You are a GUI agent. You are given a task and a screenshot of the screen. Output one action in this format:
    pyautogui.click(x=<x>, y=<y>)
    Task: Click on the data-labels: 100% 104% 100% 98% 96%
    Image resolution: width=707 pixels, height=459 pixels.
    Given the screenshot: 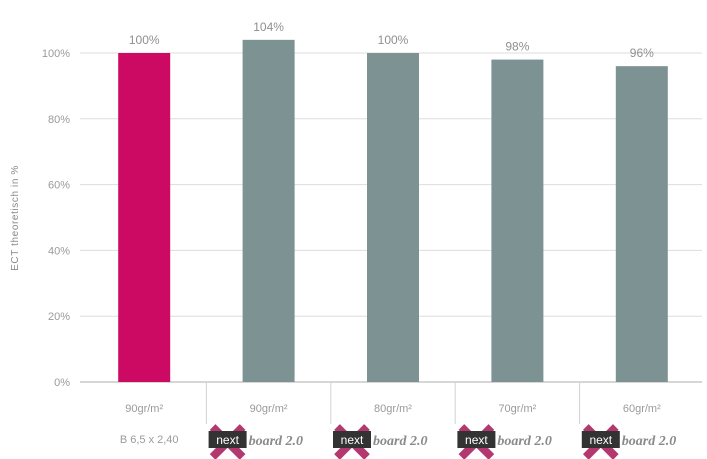 What is the action you would take?
    pyautogui.click(x=391, y=40)
    